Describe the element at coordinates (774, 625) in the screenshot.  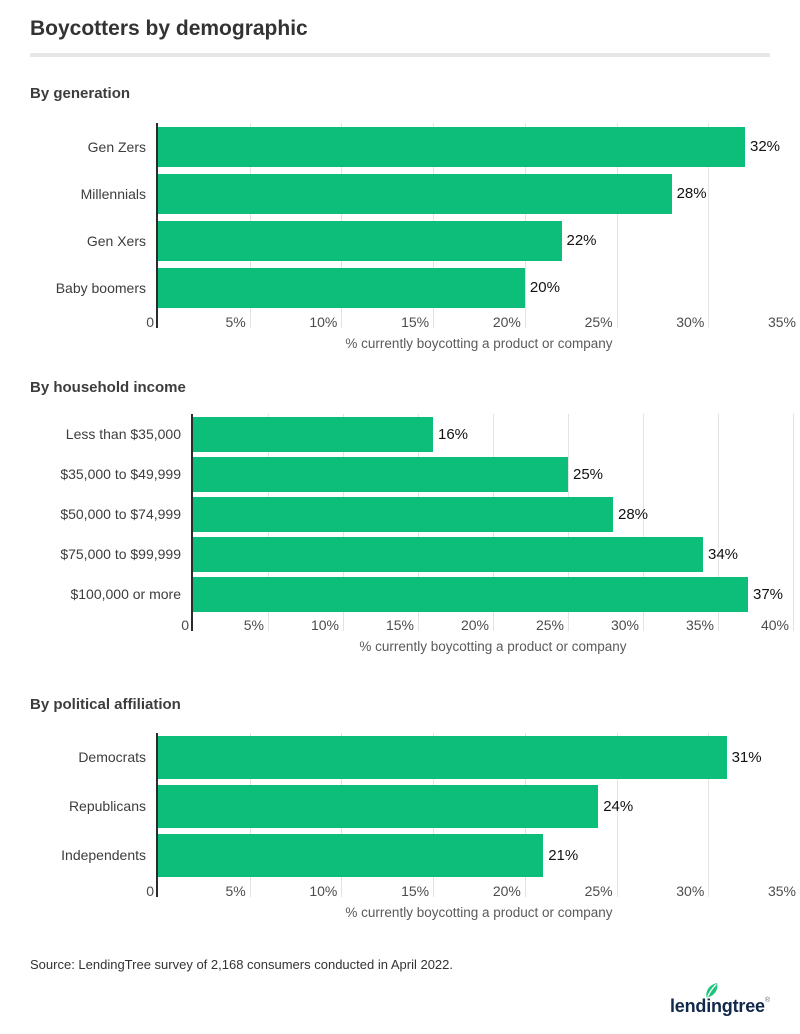
I see `x-tick-label: 40%` at that location.